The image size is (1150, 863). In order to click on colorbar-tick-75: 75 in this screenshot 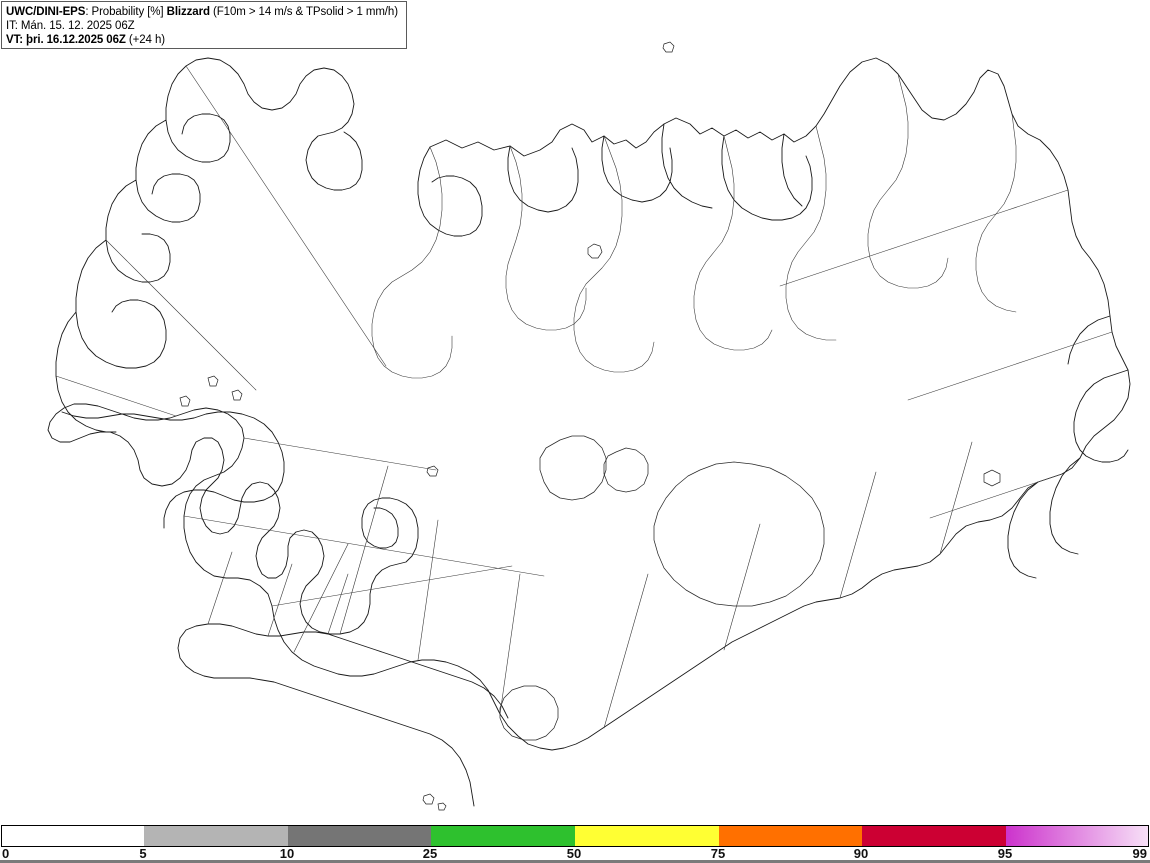, I will do `click(718, 853)`.